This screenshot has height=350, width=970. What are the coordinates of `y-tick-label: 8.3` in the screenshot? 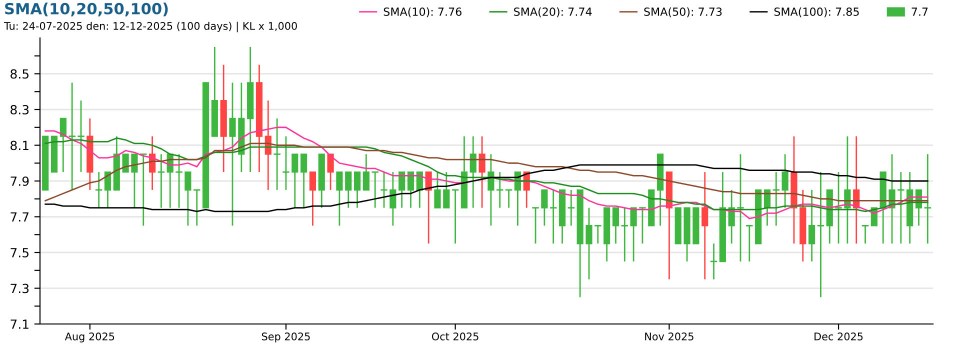 It's located at (19, 109).